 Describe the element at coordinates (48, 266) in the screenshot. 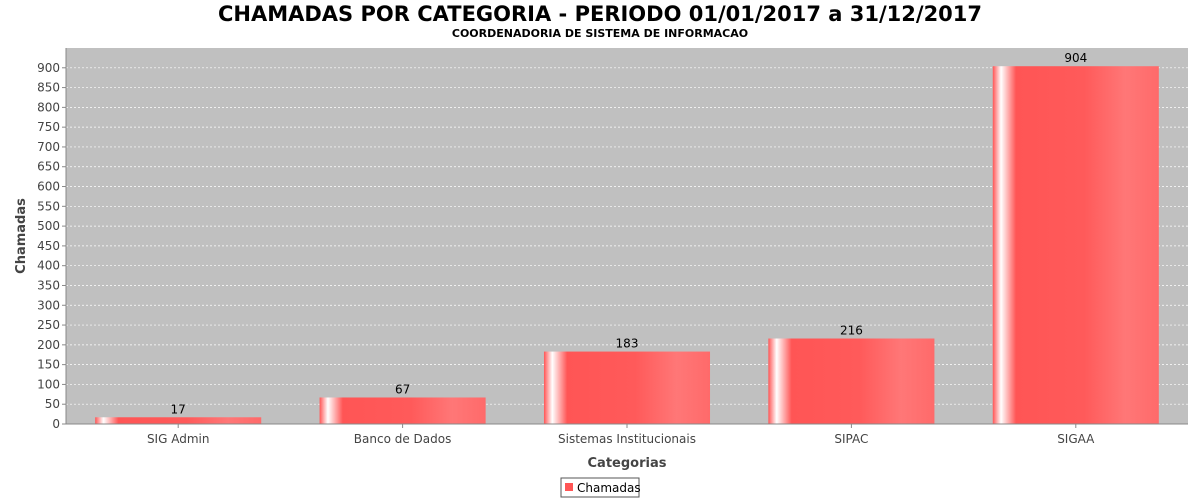

I see `y-tick-label: 400` at that location.